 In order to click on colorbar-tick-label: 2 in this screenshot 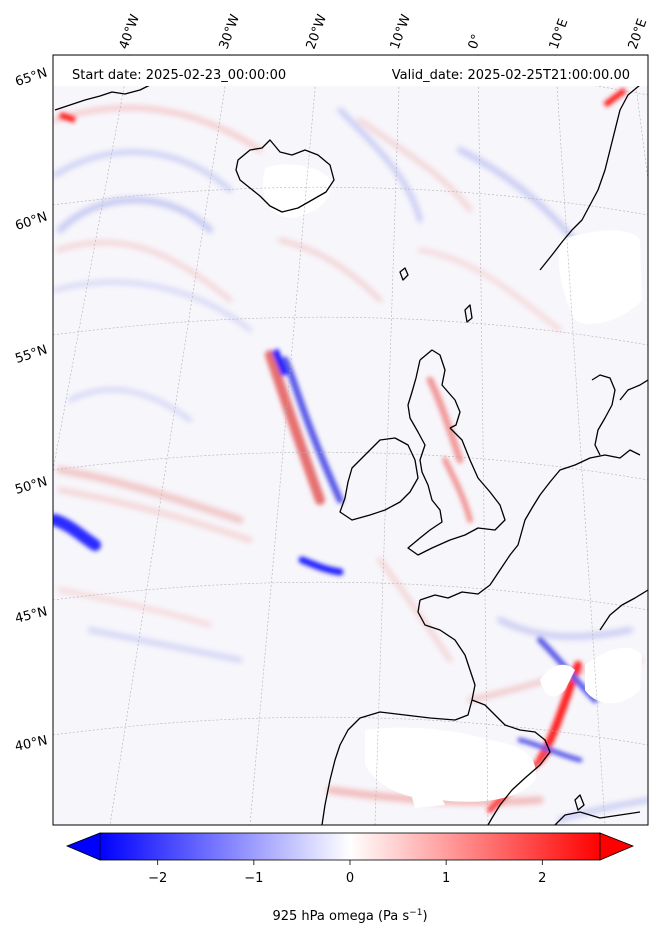, I will do `click(542, 878)`.